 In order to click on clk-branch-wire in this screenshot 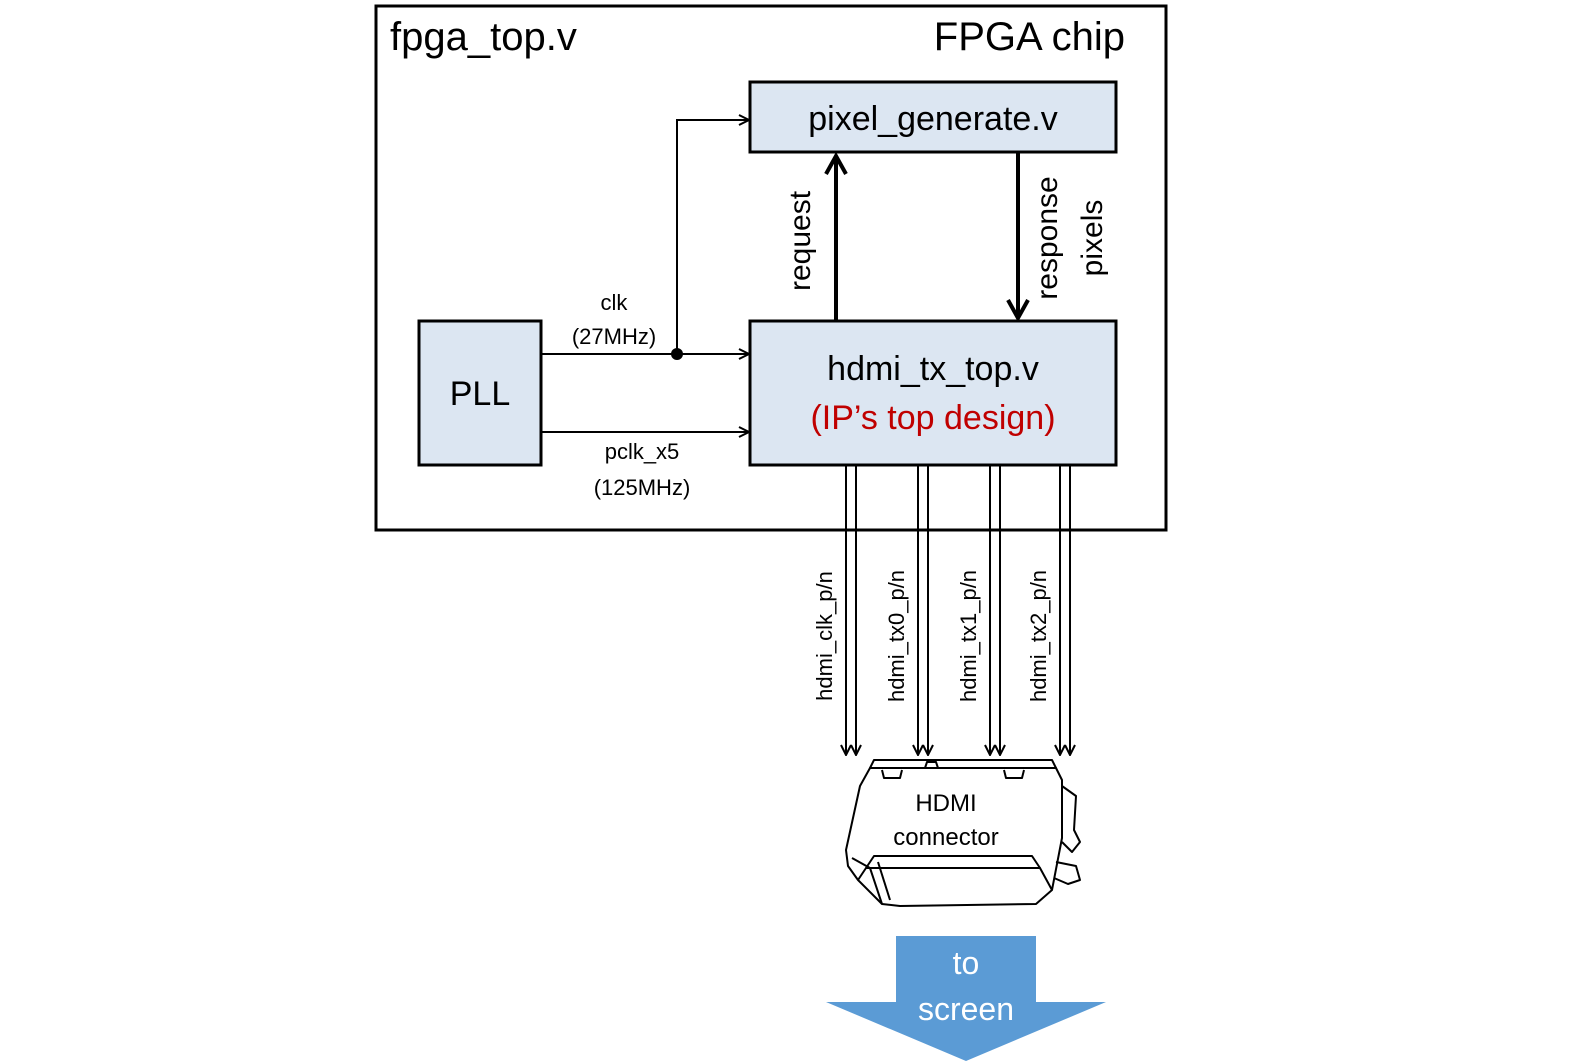, I will do `click(712, 237)`.